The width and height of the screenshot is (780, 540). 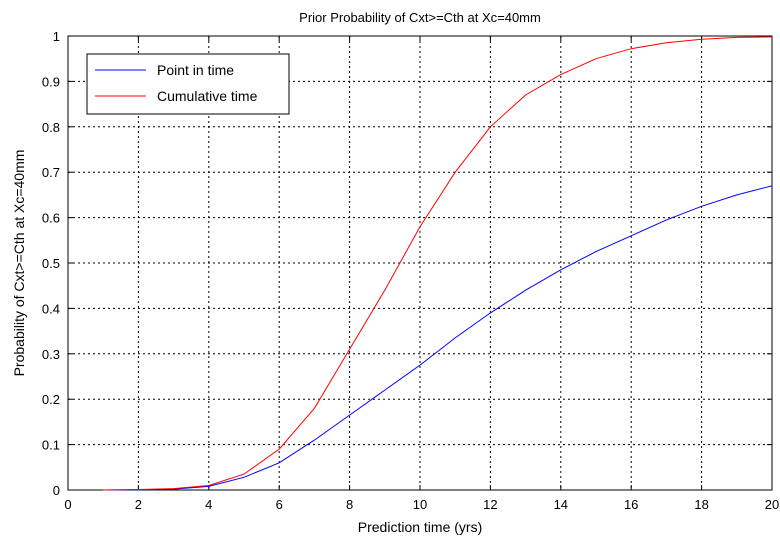 I want to click on y-axis-label: Probability of Cxt>=Cth at Xc=40mm, so click(x=19, y=263).